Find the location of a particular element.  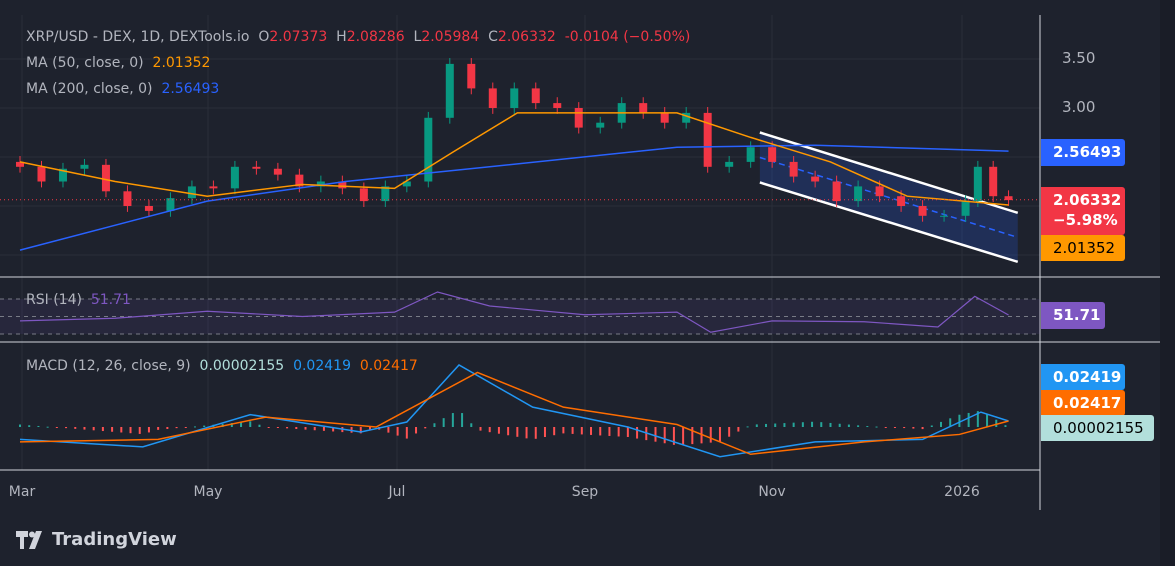

price-tick: 3.50 is located at coordinates (1079, 58).